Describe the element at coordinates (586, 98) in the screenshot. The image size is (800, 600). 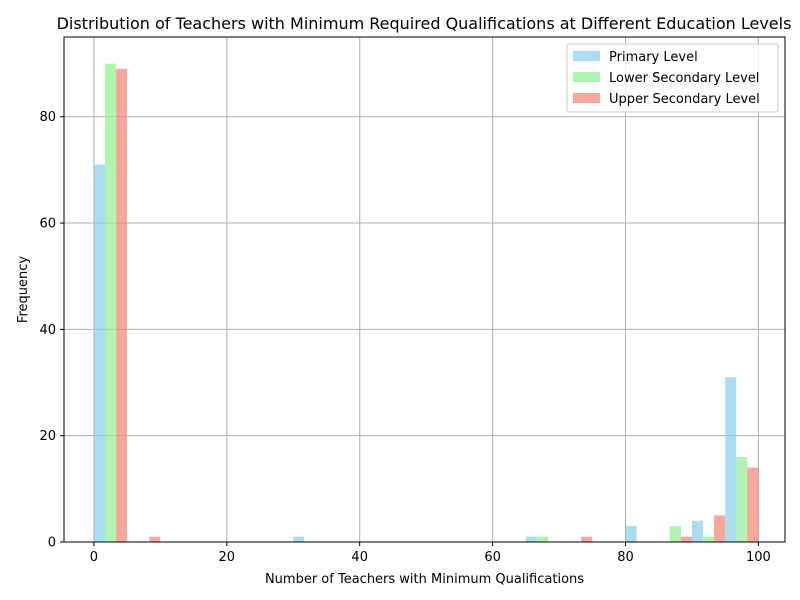
I see `legend-swatch-upper-secondary-level` at that location.